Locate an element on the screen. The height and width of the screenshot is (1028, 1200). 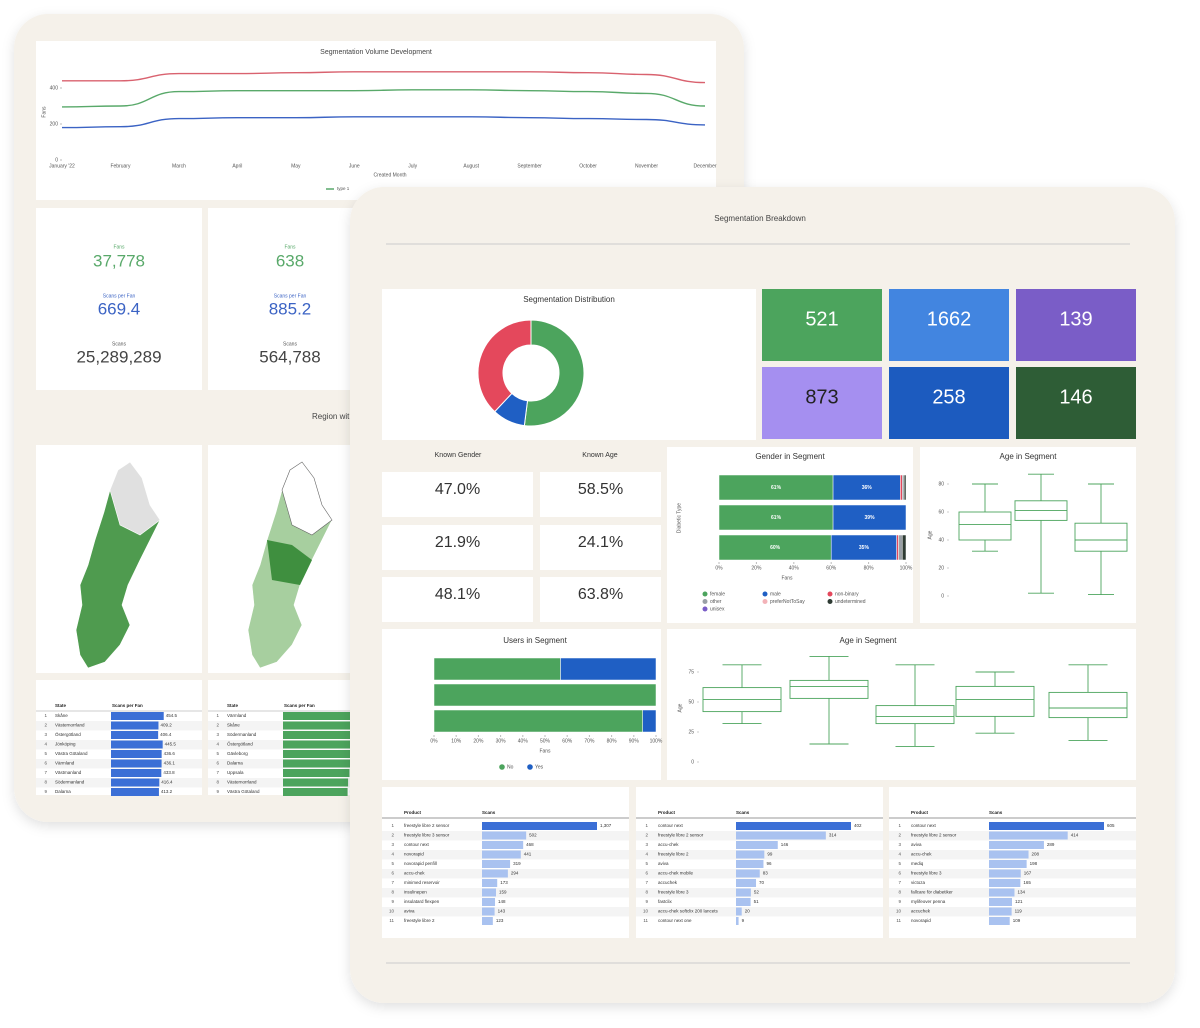
stat-value: 21.9% is located at coordinates (457, 542).